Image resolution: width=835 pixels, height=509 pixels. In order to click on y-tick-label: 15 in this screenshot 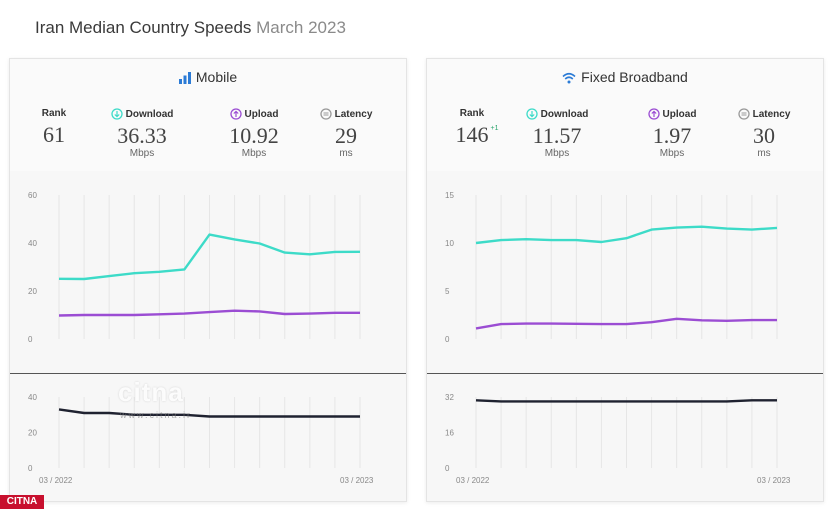, I will do `click(449, 195)`.